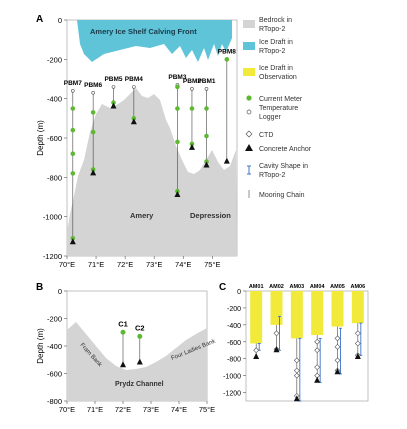 This screenshot has width=407, height=429. Describe the element at coordinates (54, 319) in the screenshot. I see `ytick-label: -200` at that location.